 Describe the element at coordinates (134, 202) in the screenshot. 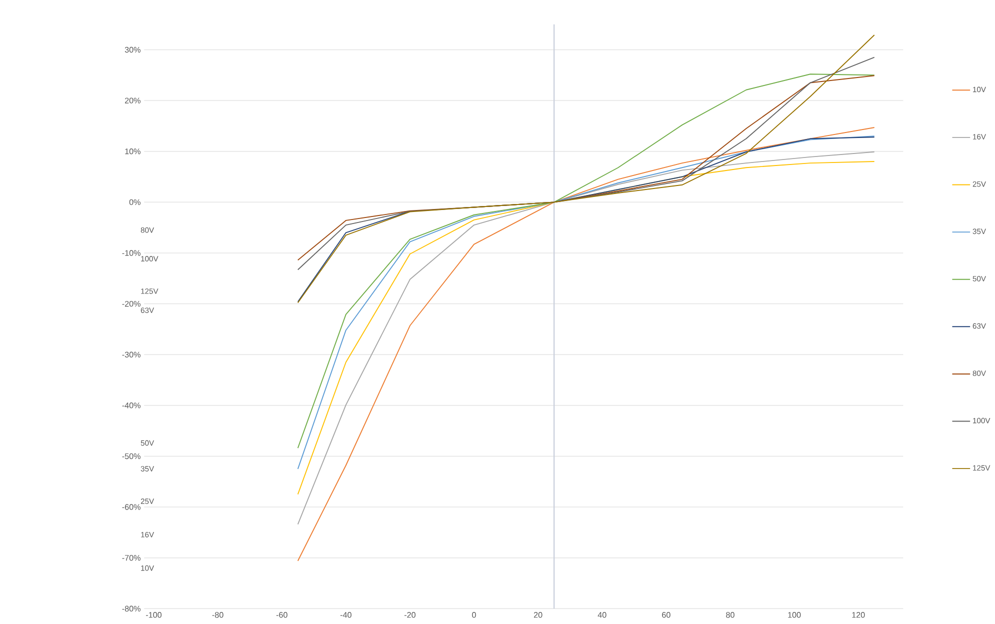

I see `y-tick-label: 0%` at that location.